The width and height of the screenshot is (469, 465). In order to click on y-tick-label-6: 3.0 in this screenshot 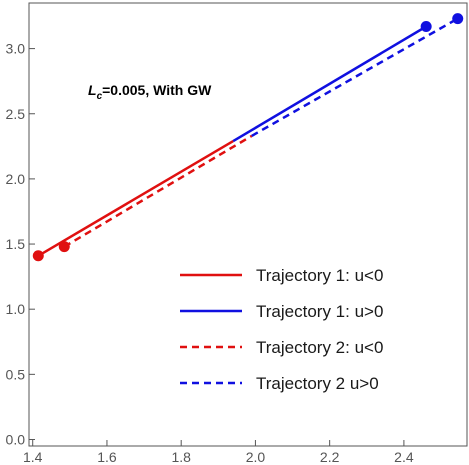, I will do `click(16, 49)`.